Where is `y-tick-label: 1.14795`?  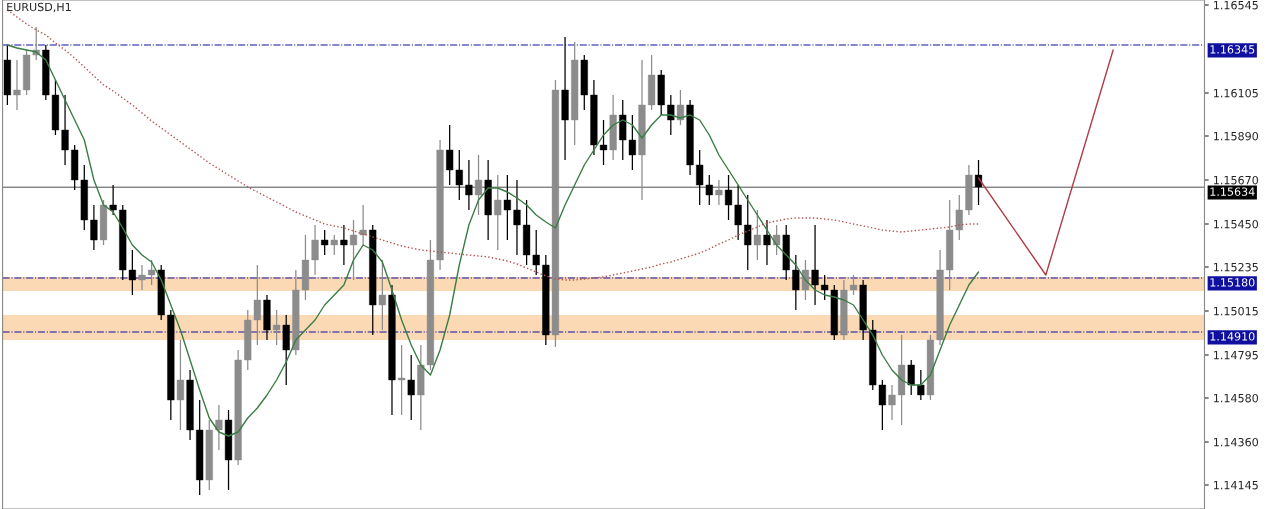
y-tick-label: 1.14795 is located at coordinates (1236, 355).